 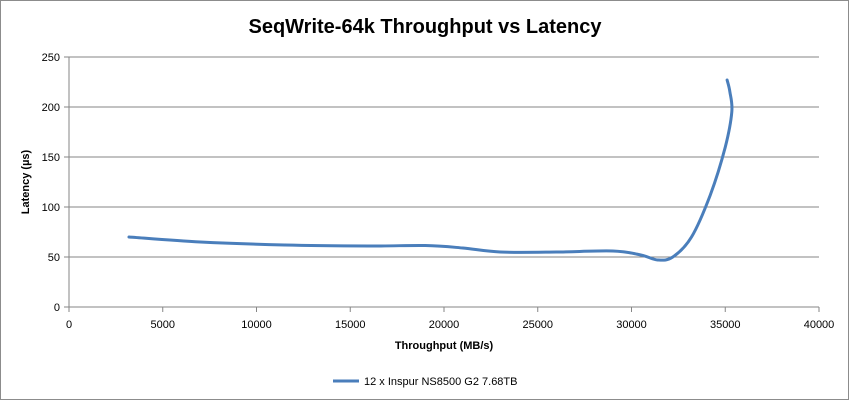 What do you see at coordinates (51, 208) in the screenshot?
I see `y-tick-label: 100` at bounding box center [51, 208].